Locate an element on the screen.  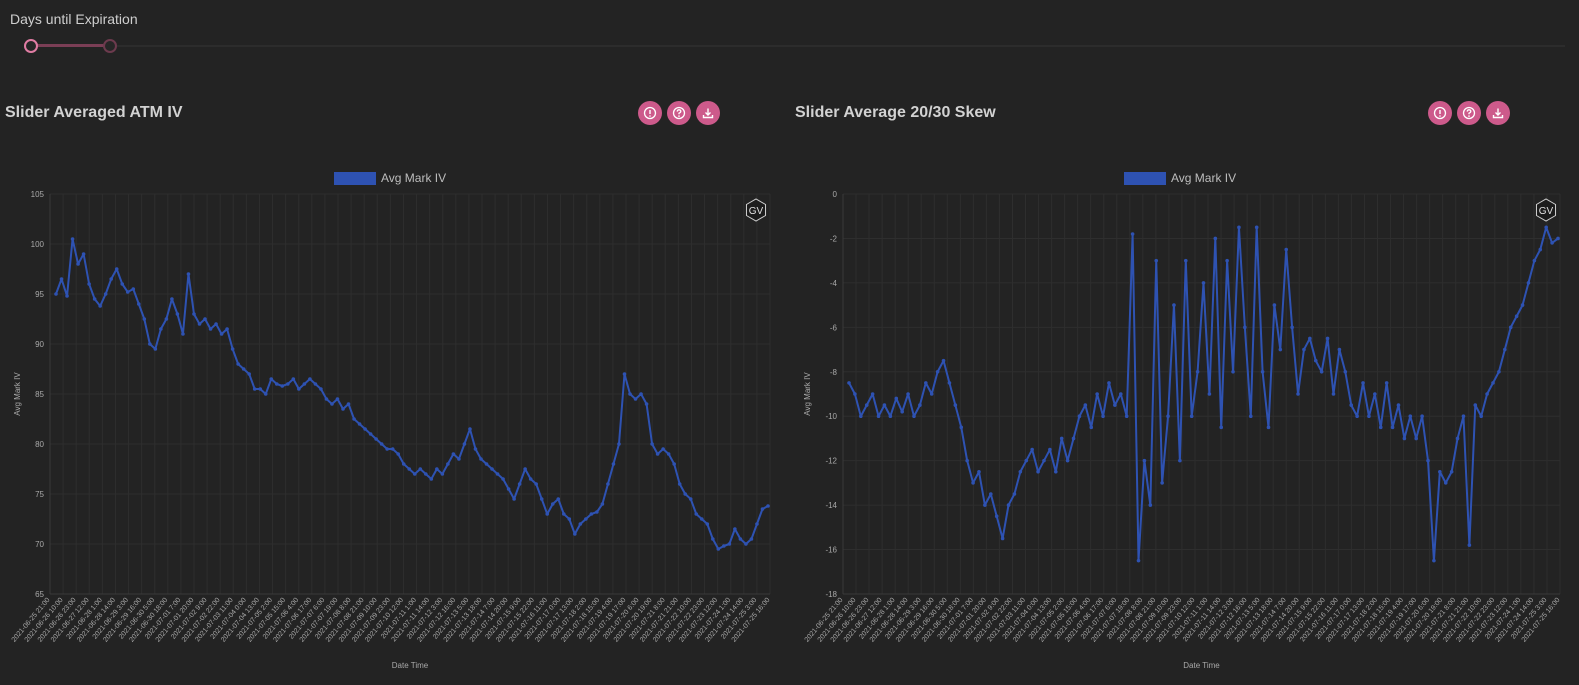
slider-thumb-min is located at coordinates (31, 46).